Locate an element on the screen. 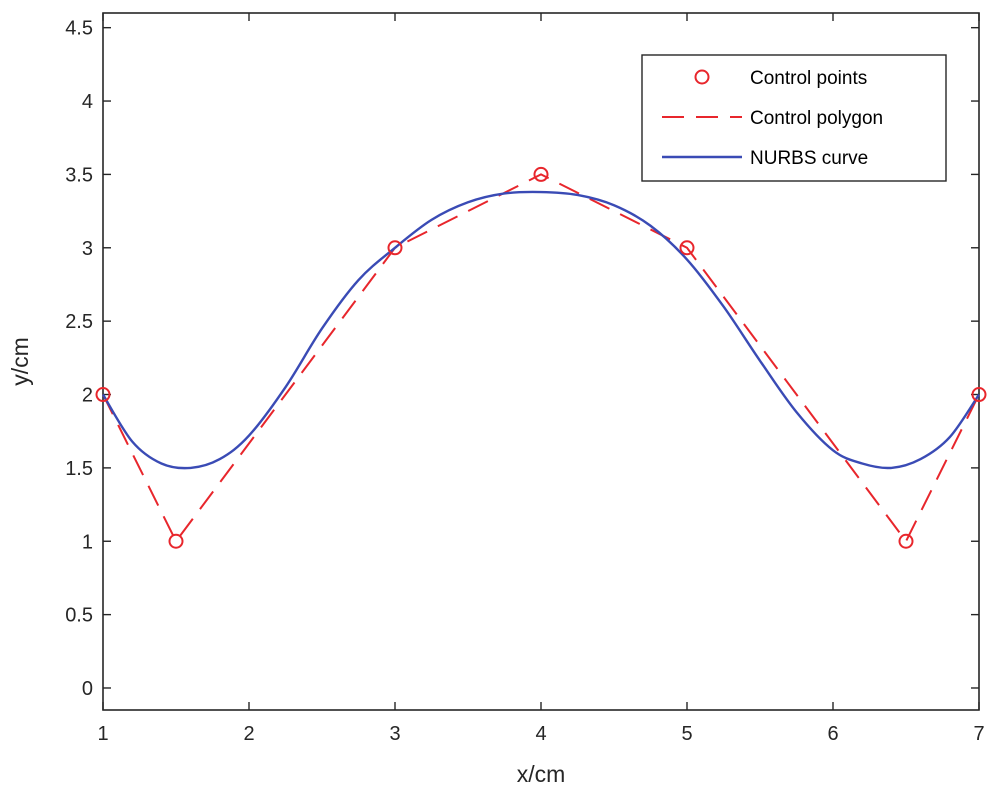  y-tick-label: 1.5 is located at coordinates (79, 469).